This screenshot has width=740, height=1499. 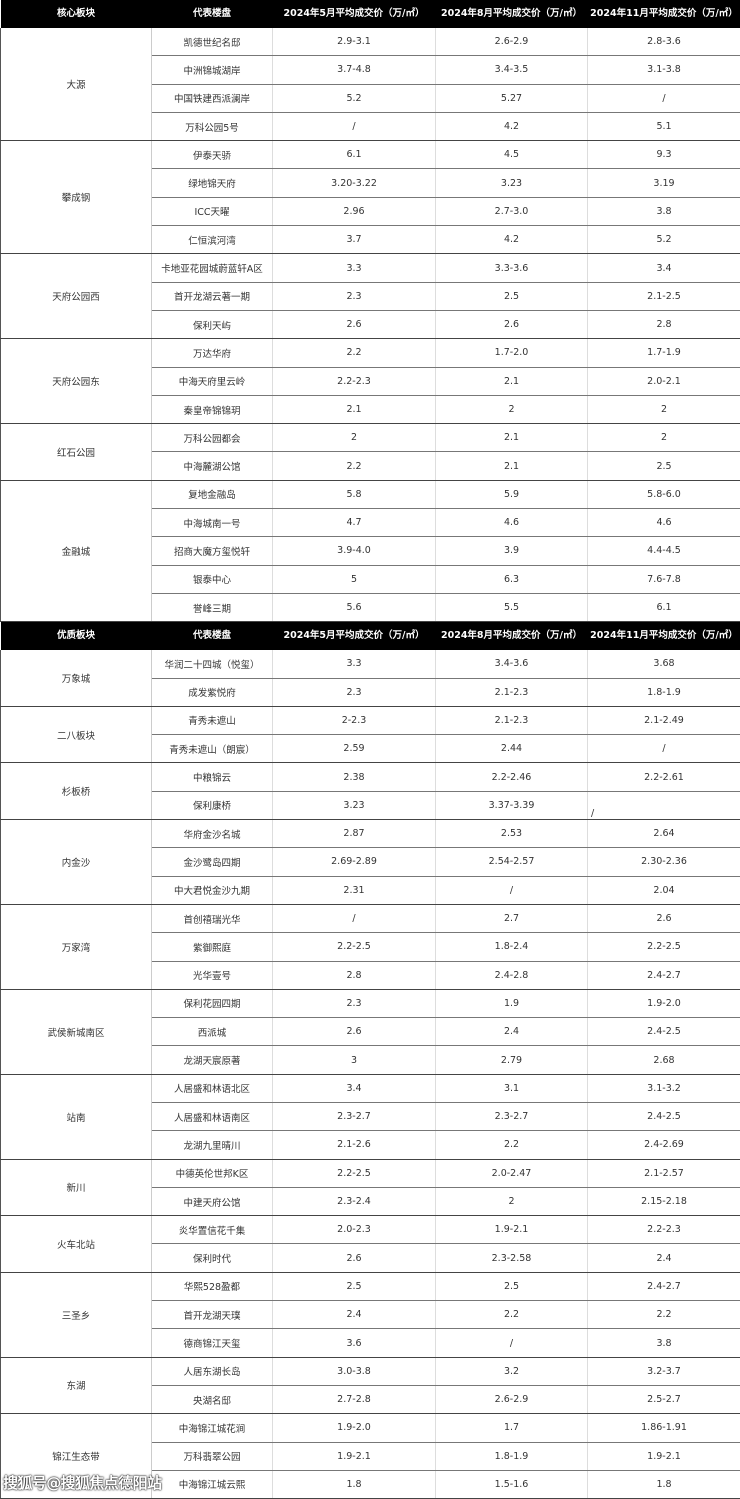 What do you see at coordinates (663, 749) in the screenshot?
I see `nov-price: /` at bounding box center [663, 749].